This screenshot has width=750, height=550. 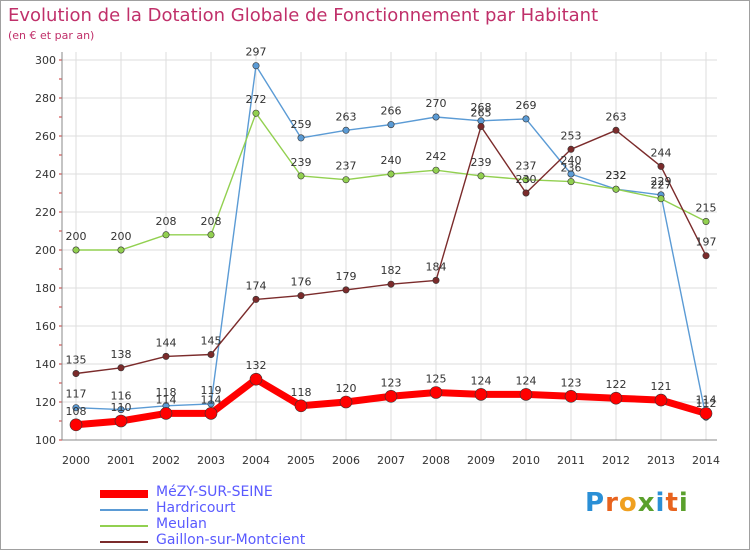 What do you see at coordinates (612, 503) in the screenshot?
I see `logo-letter: r` at bounding box center [612, 503].